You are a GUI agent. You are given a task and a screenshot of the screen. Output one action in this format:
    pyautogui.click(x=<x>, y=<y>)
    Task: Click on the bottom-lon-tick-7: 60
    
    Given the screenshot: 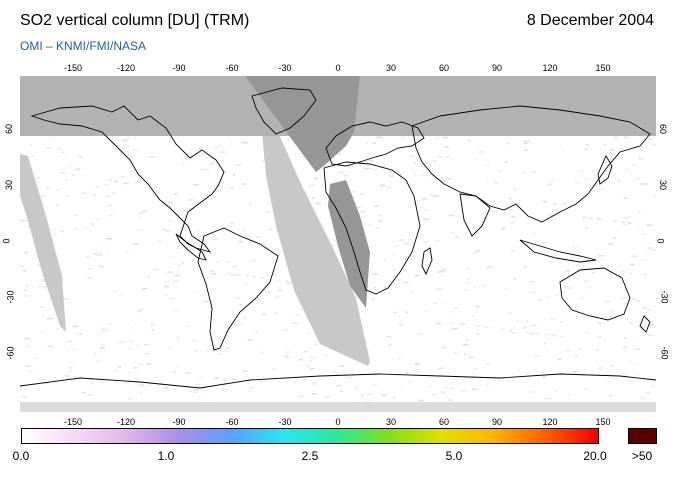 What is the action you would take?
    pyautogui.click(x=444, y=422)
    